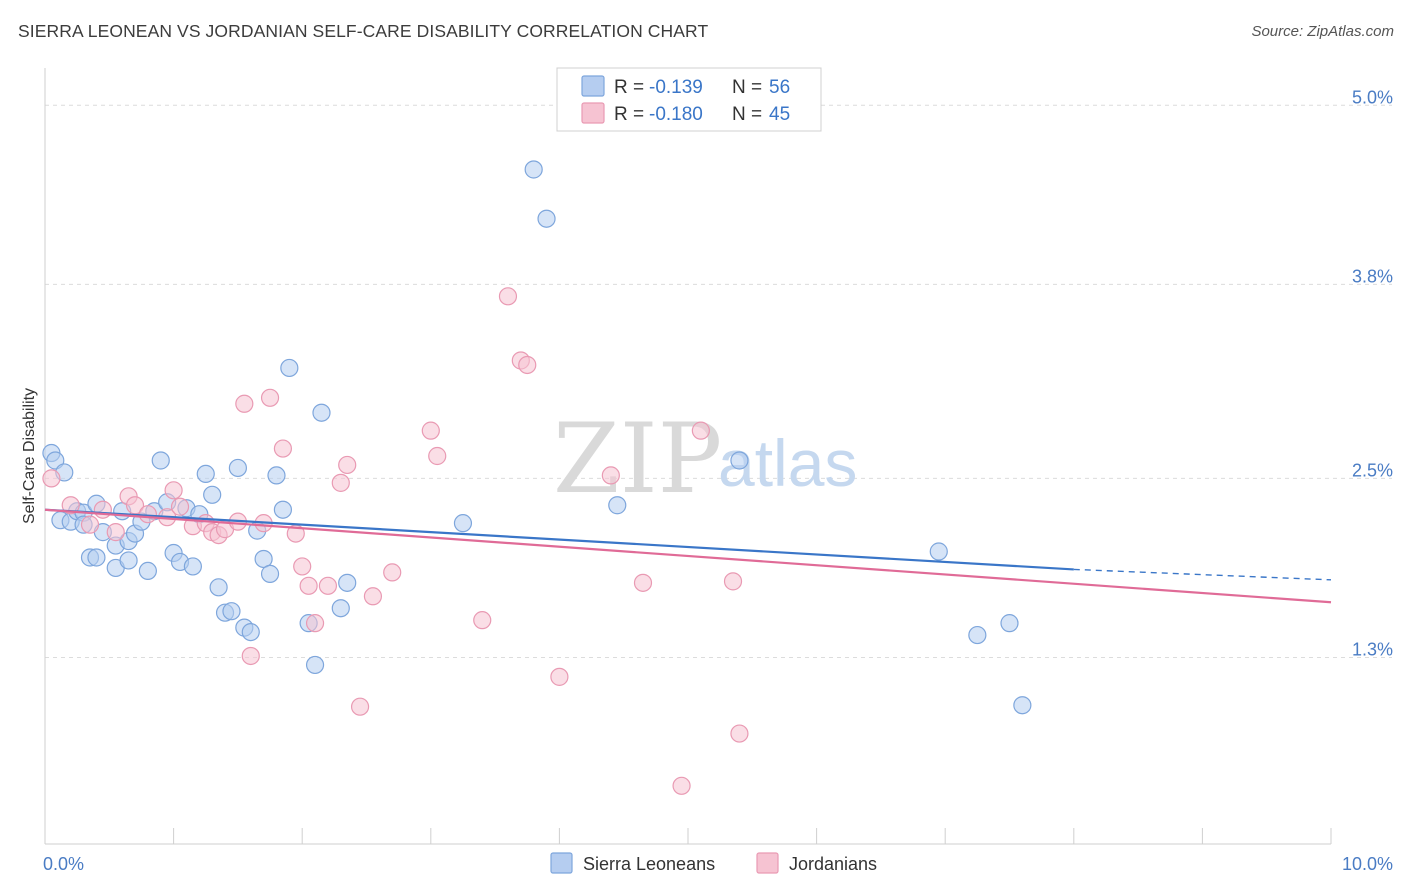 The width and height of the screenshot is (1406, 892). What do you see at coordinates (593, 113) in the screenshot?
I see `legend-swatch-pink` at bounding box center [593, 113].